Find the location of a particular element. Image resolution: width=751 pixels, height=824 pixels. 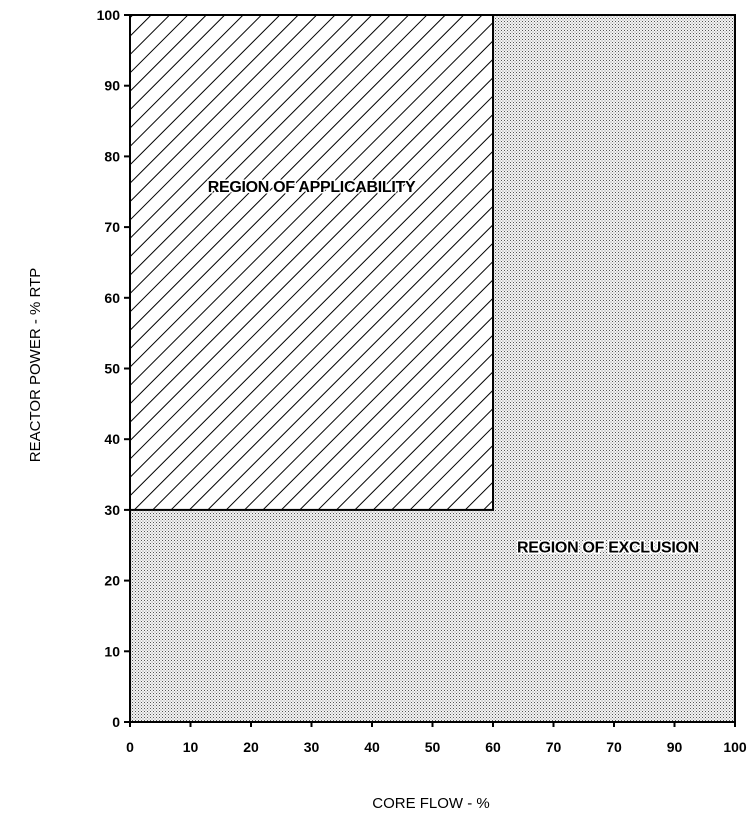

x-tick-label: 30 is located at coordinates (312, 747).